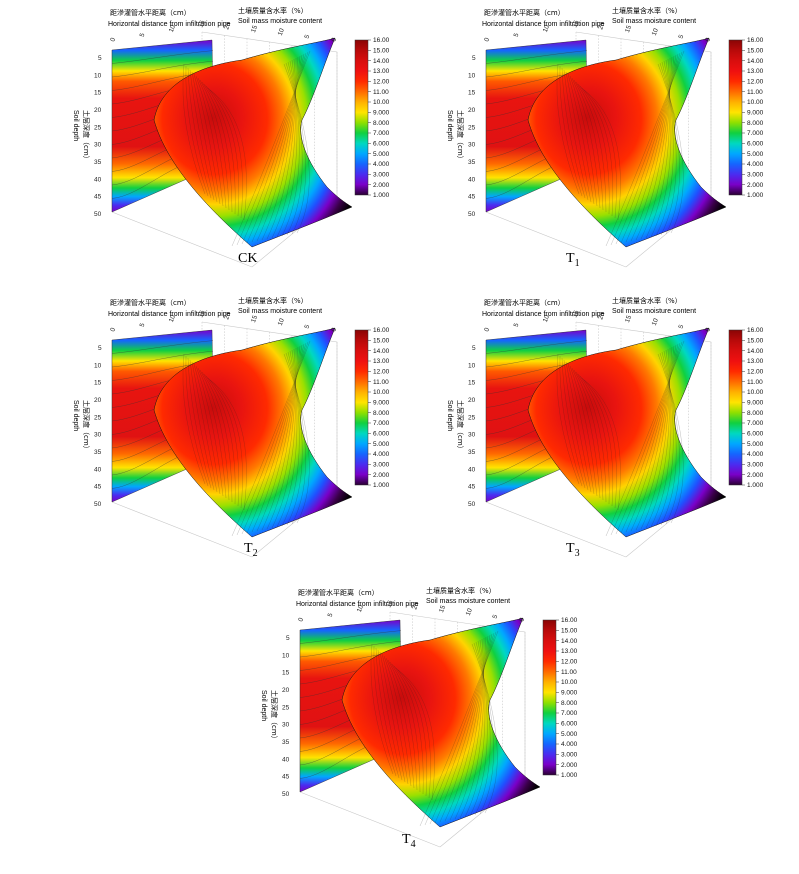 The width and height of the screenshot is (799, 874). I want to click on caption-main: T, so click(570, 548).